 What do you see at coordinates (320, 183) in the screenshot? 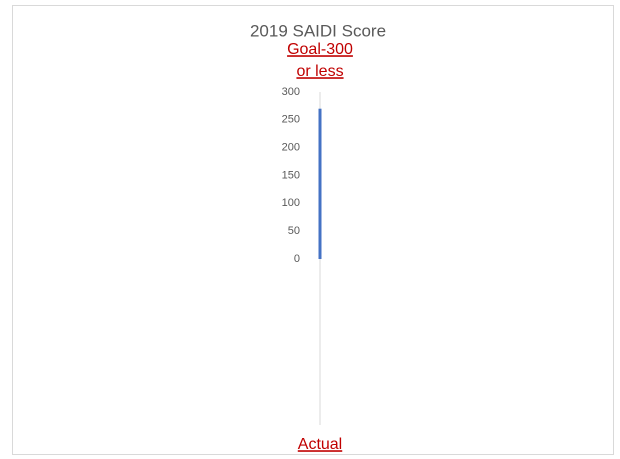
I see `bar` at bounding box center [320, 183].